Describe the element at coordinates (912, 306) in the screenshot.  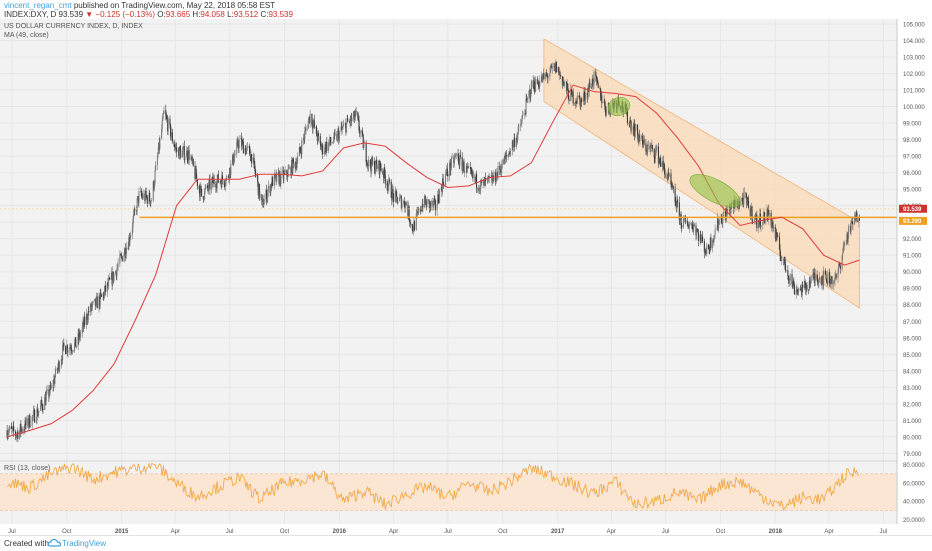
I see `price-tick-label: 88.000` at that location.